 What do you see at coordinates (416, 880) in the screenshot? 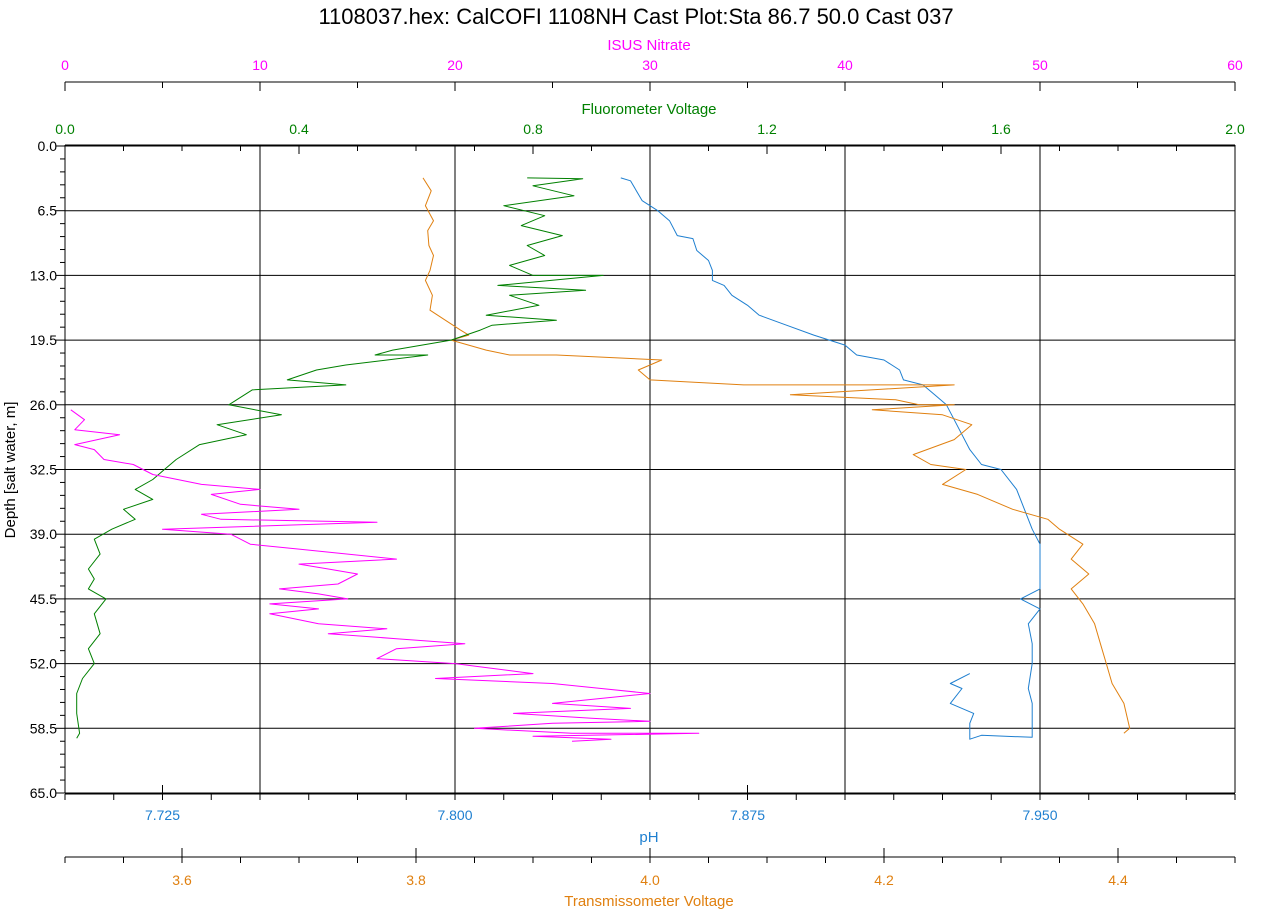
I see `tick-label-trans: 3.8` at bounding box center [416, 880].